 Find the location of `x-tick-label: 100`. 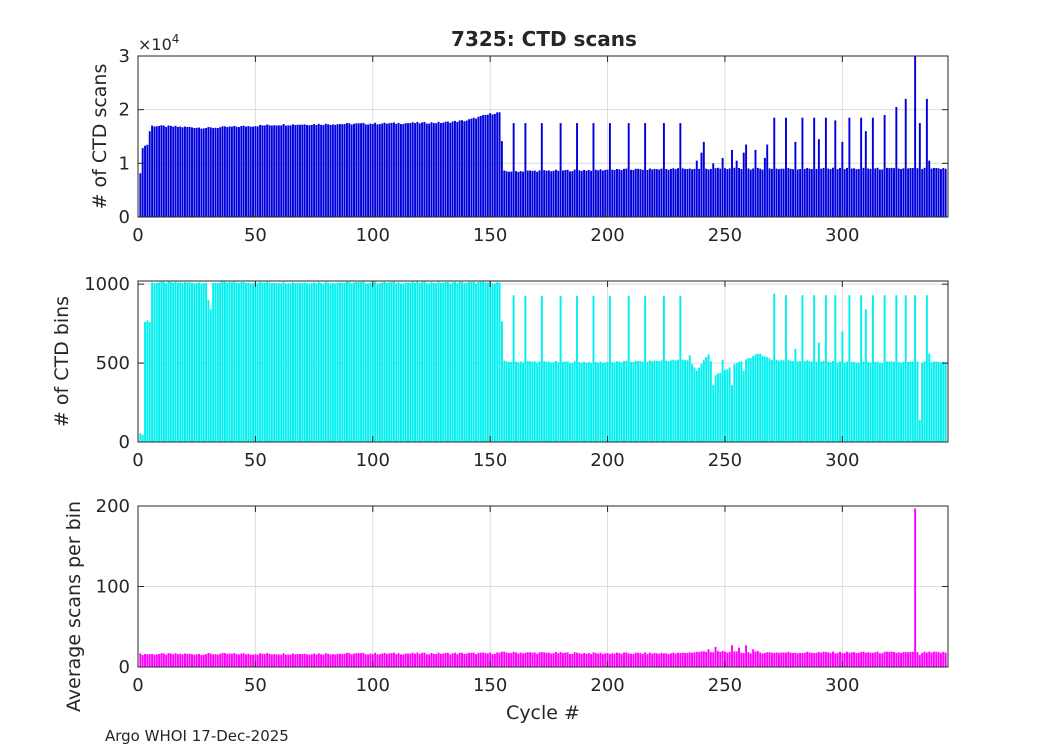

x-tick-label: 100 is located at coordinates (373, 685).